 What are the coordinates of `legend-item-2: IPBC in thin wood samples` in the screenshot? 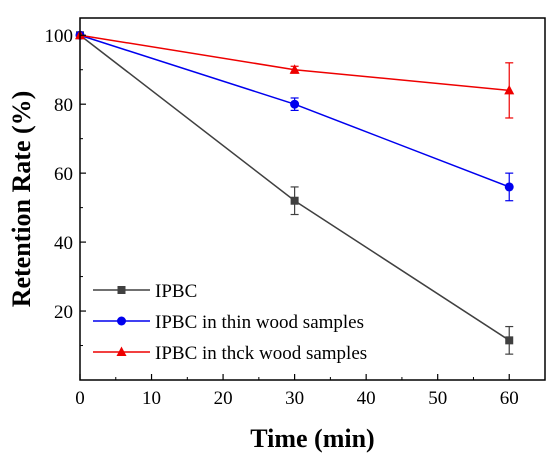 It's located at (228, 322).